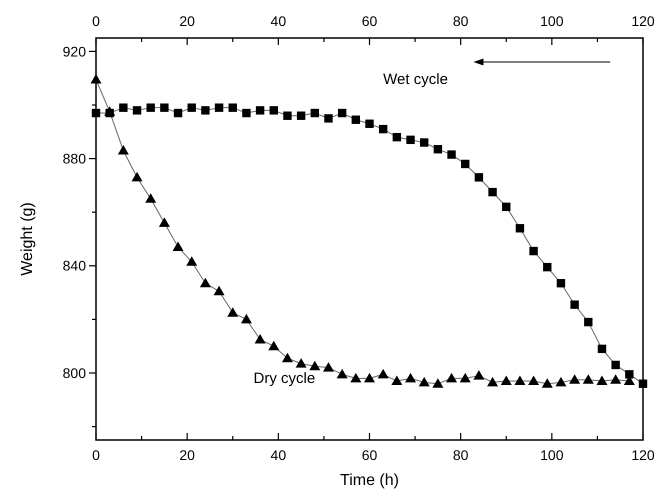  What do you see at coordinates (369, 480) in the screenshot?
I see `x-axis-title: Time (h)` at bounding box center [369, 480].